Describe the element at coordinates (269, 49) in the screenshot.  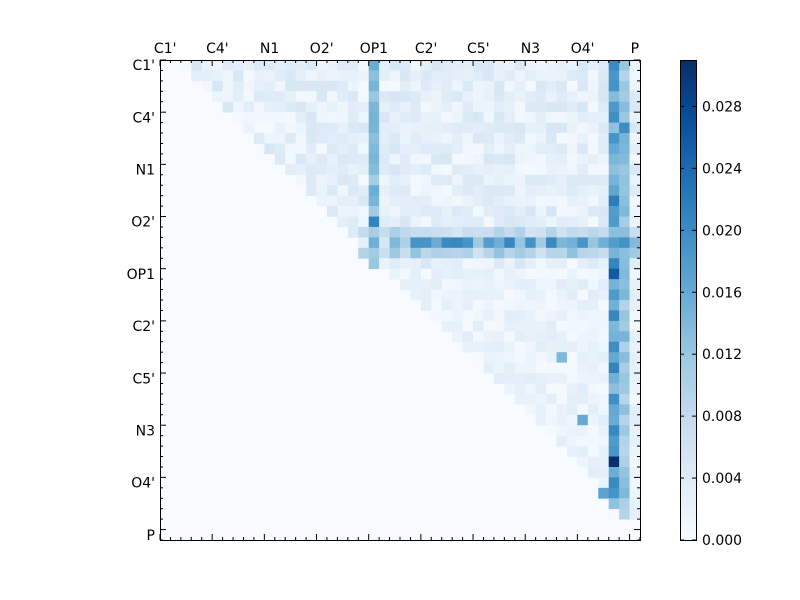
I see `x-tick-label: N1` at that location.